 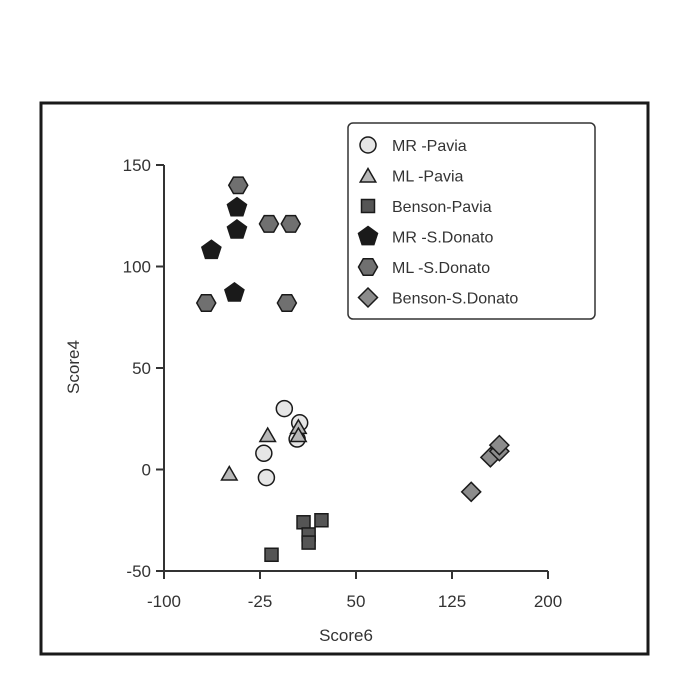 What do you see at coordinates (455, 299) in the screenshot?
I see `legend-label: Benson-S.Donato` at bounding box center [455, 299].